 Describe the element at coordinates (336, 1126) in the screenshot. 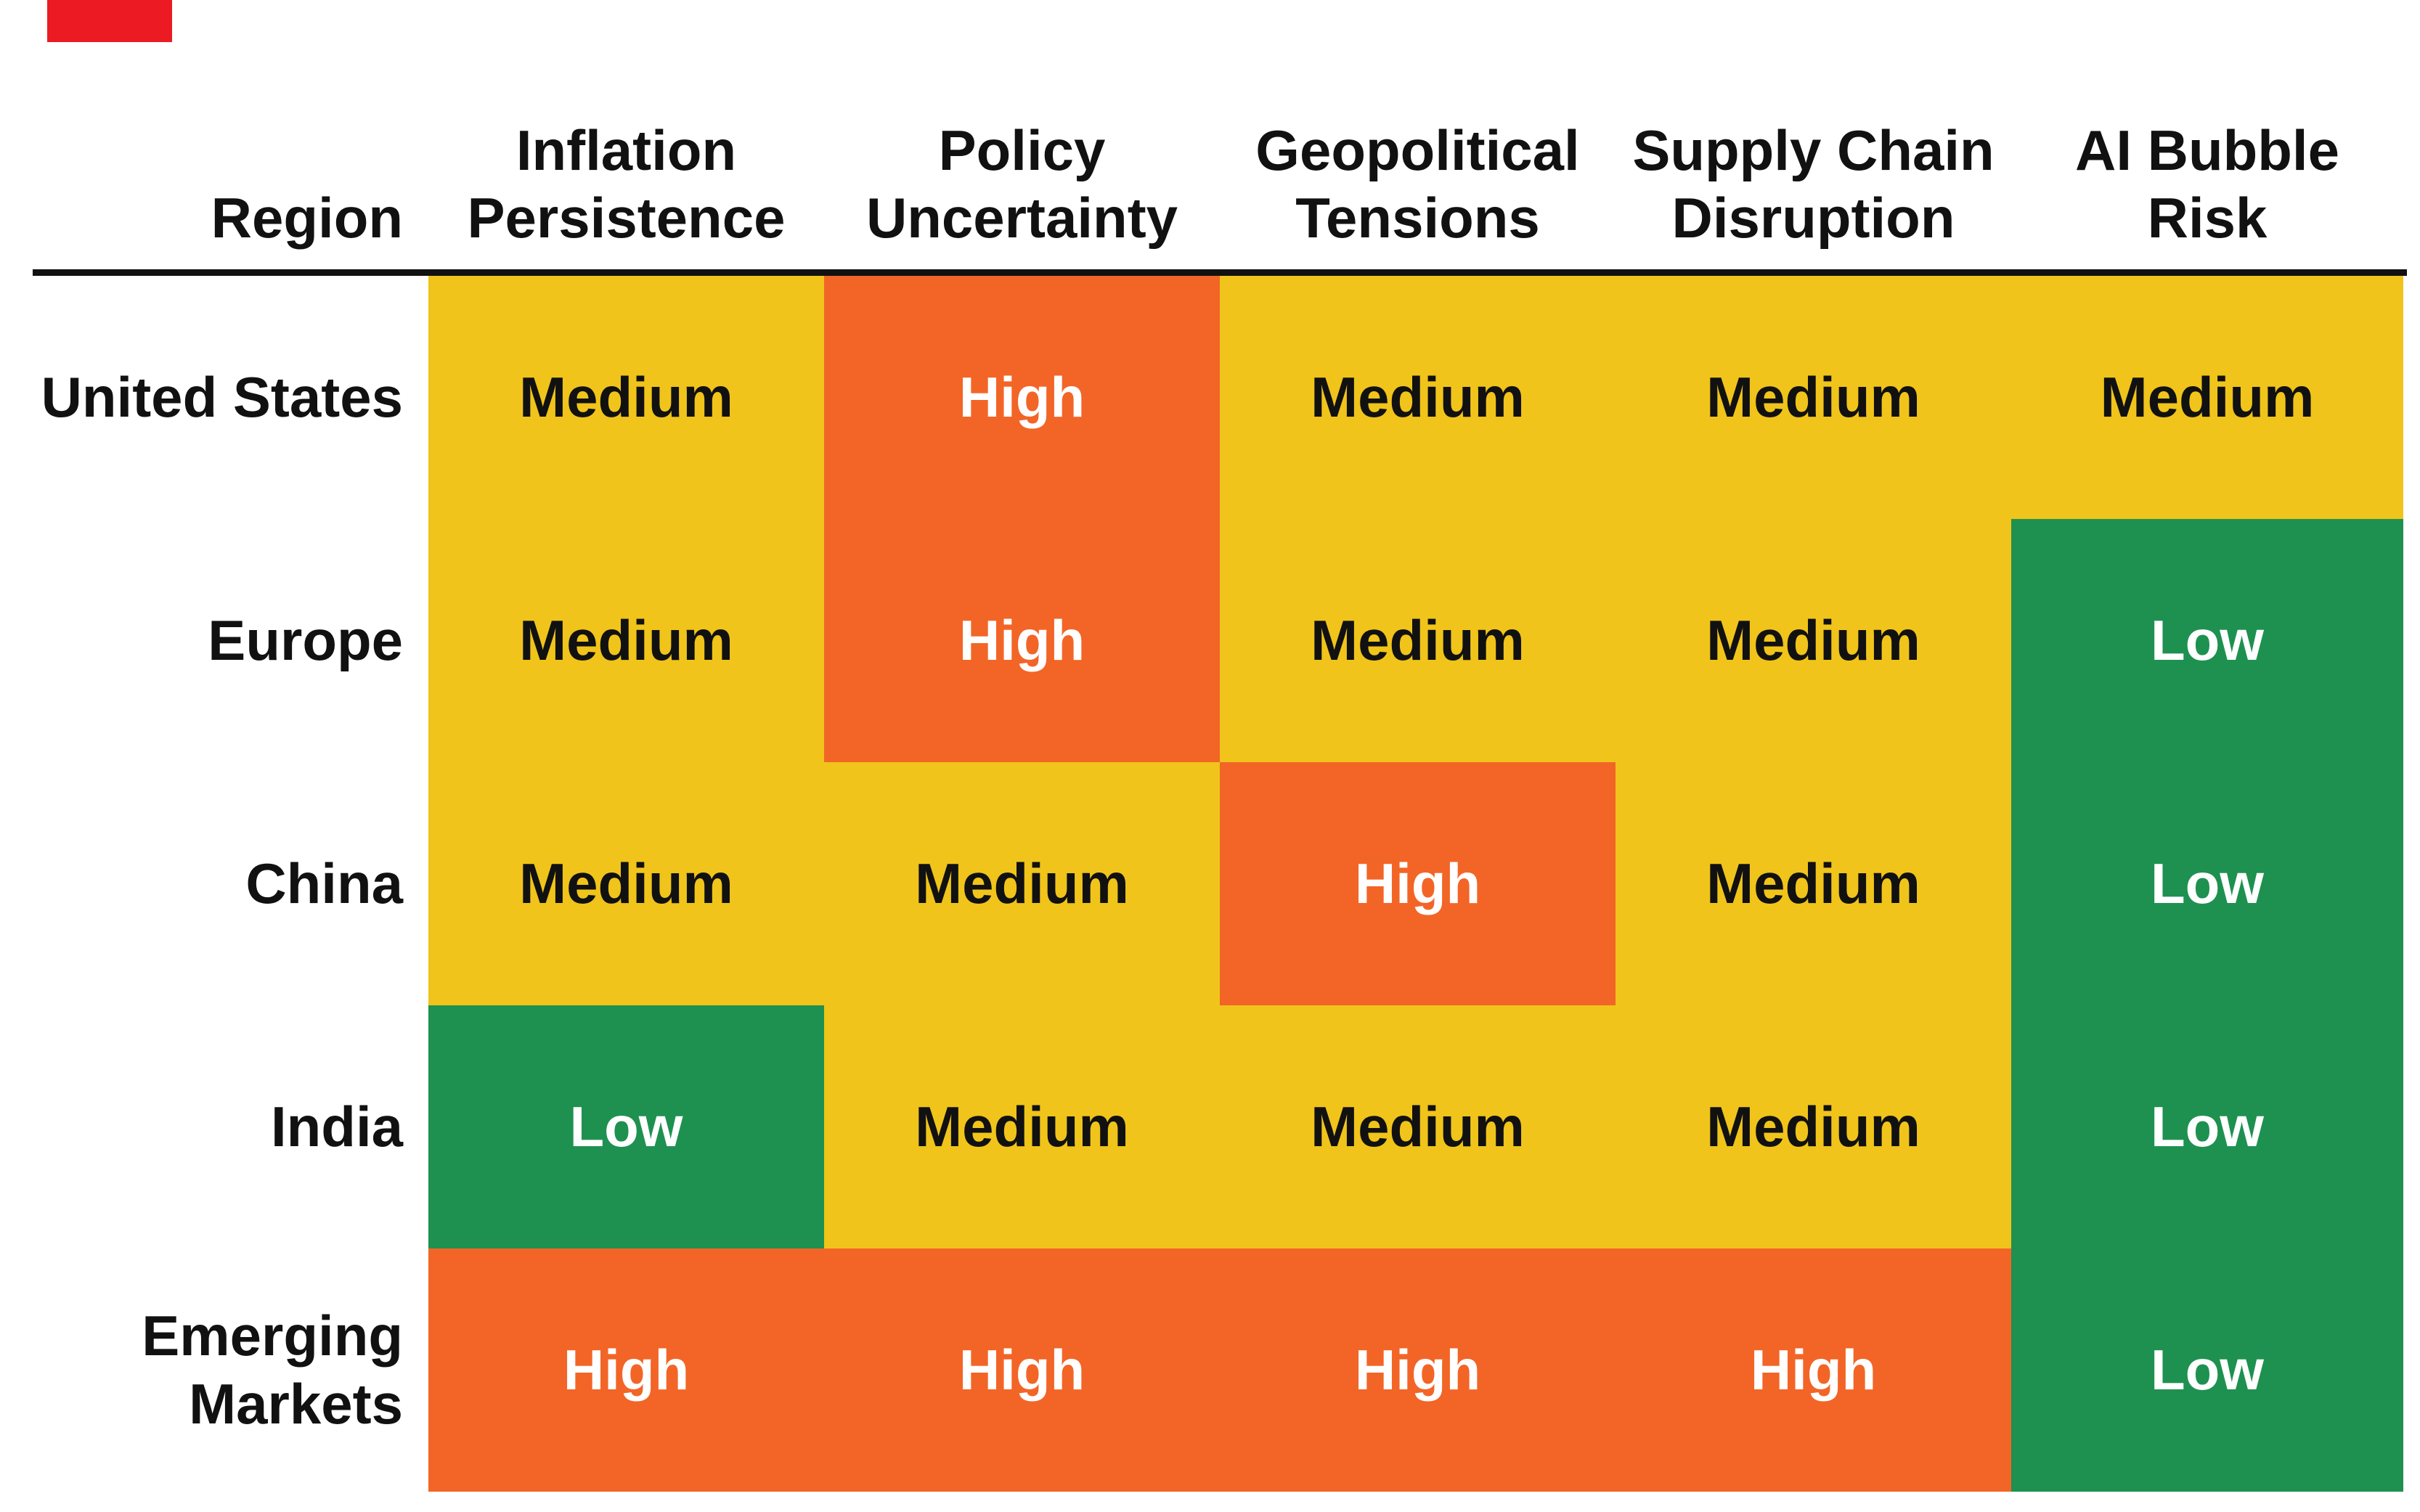

I see `row-label-india: India` at that location.